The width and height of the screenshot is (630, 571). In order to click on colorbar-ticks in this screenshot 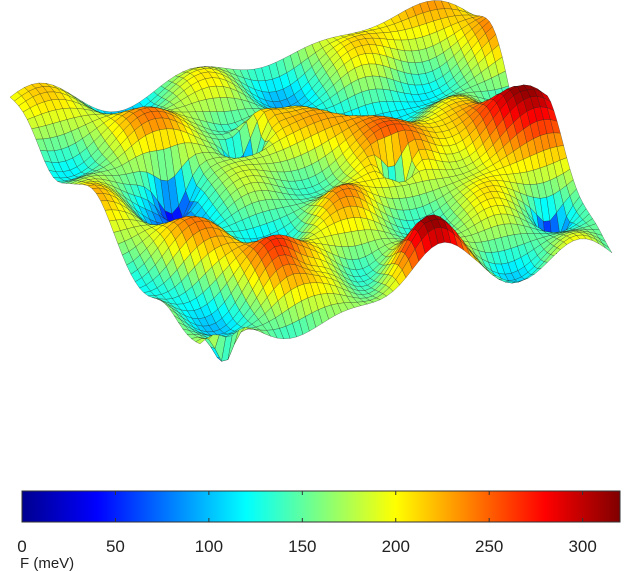, I will do `click(302, 506)`.